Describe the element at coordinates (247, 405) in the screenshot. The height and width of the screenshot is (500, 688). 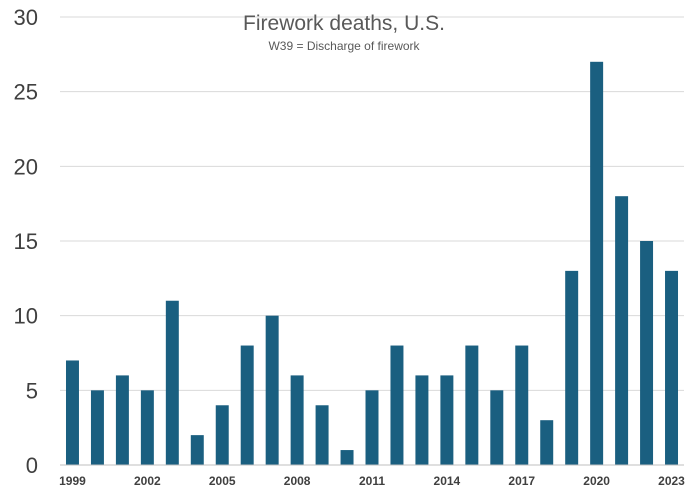
I see `bar-2006` at that location.